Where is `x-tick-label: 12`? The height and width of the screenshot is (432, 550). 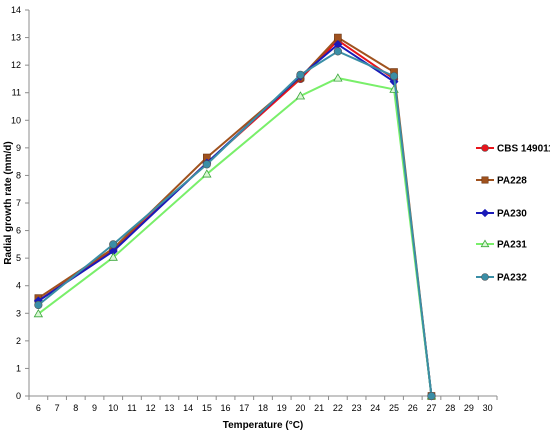
x-tick-label: 12 is located at coordinates (151, 408).